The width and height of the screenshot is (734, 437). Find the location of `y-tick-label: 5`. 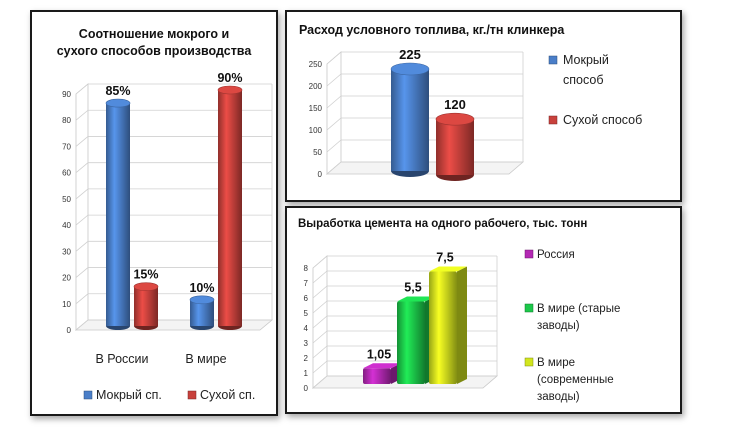

y-tick-label: 5 is located at coordinates (306, 313).